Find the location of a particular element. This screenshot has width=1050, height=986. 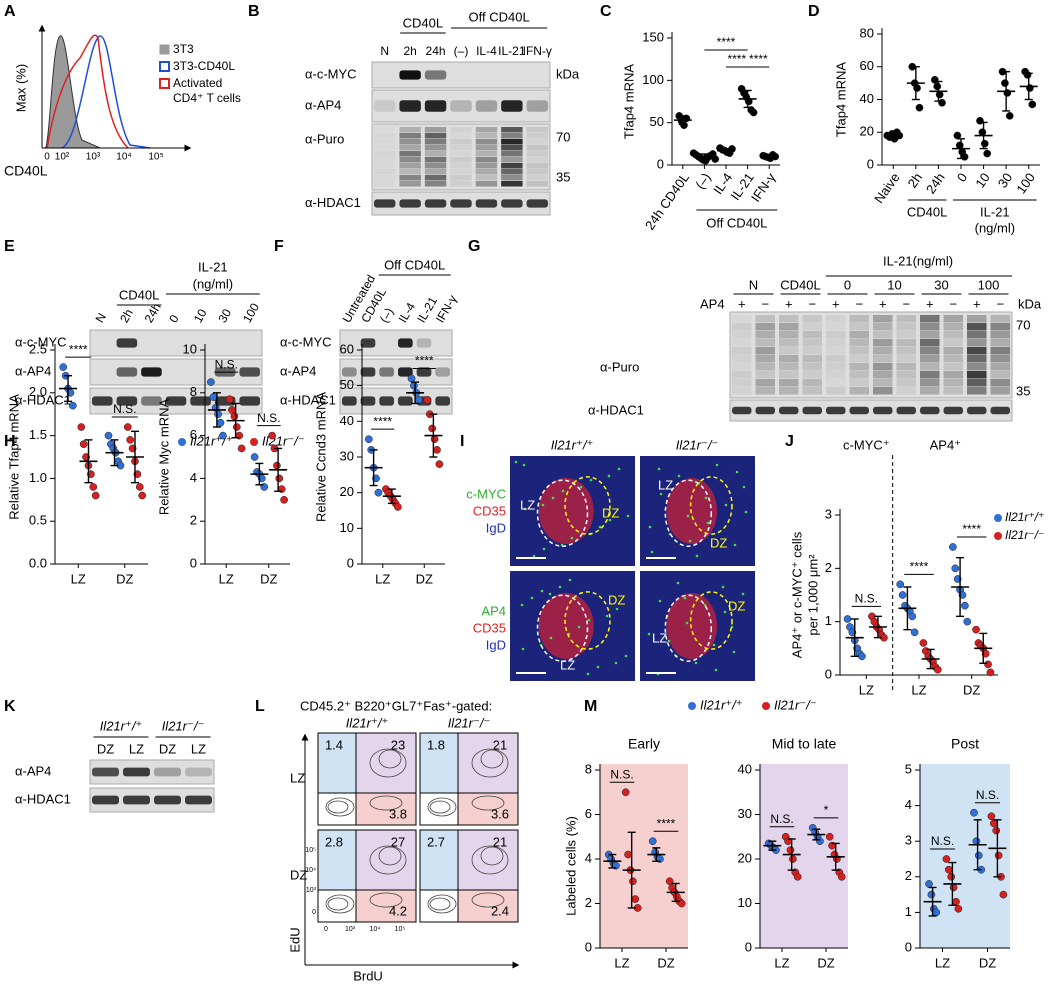

significance-label: N.S. is located at coordinates (781, 819).